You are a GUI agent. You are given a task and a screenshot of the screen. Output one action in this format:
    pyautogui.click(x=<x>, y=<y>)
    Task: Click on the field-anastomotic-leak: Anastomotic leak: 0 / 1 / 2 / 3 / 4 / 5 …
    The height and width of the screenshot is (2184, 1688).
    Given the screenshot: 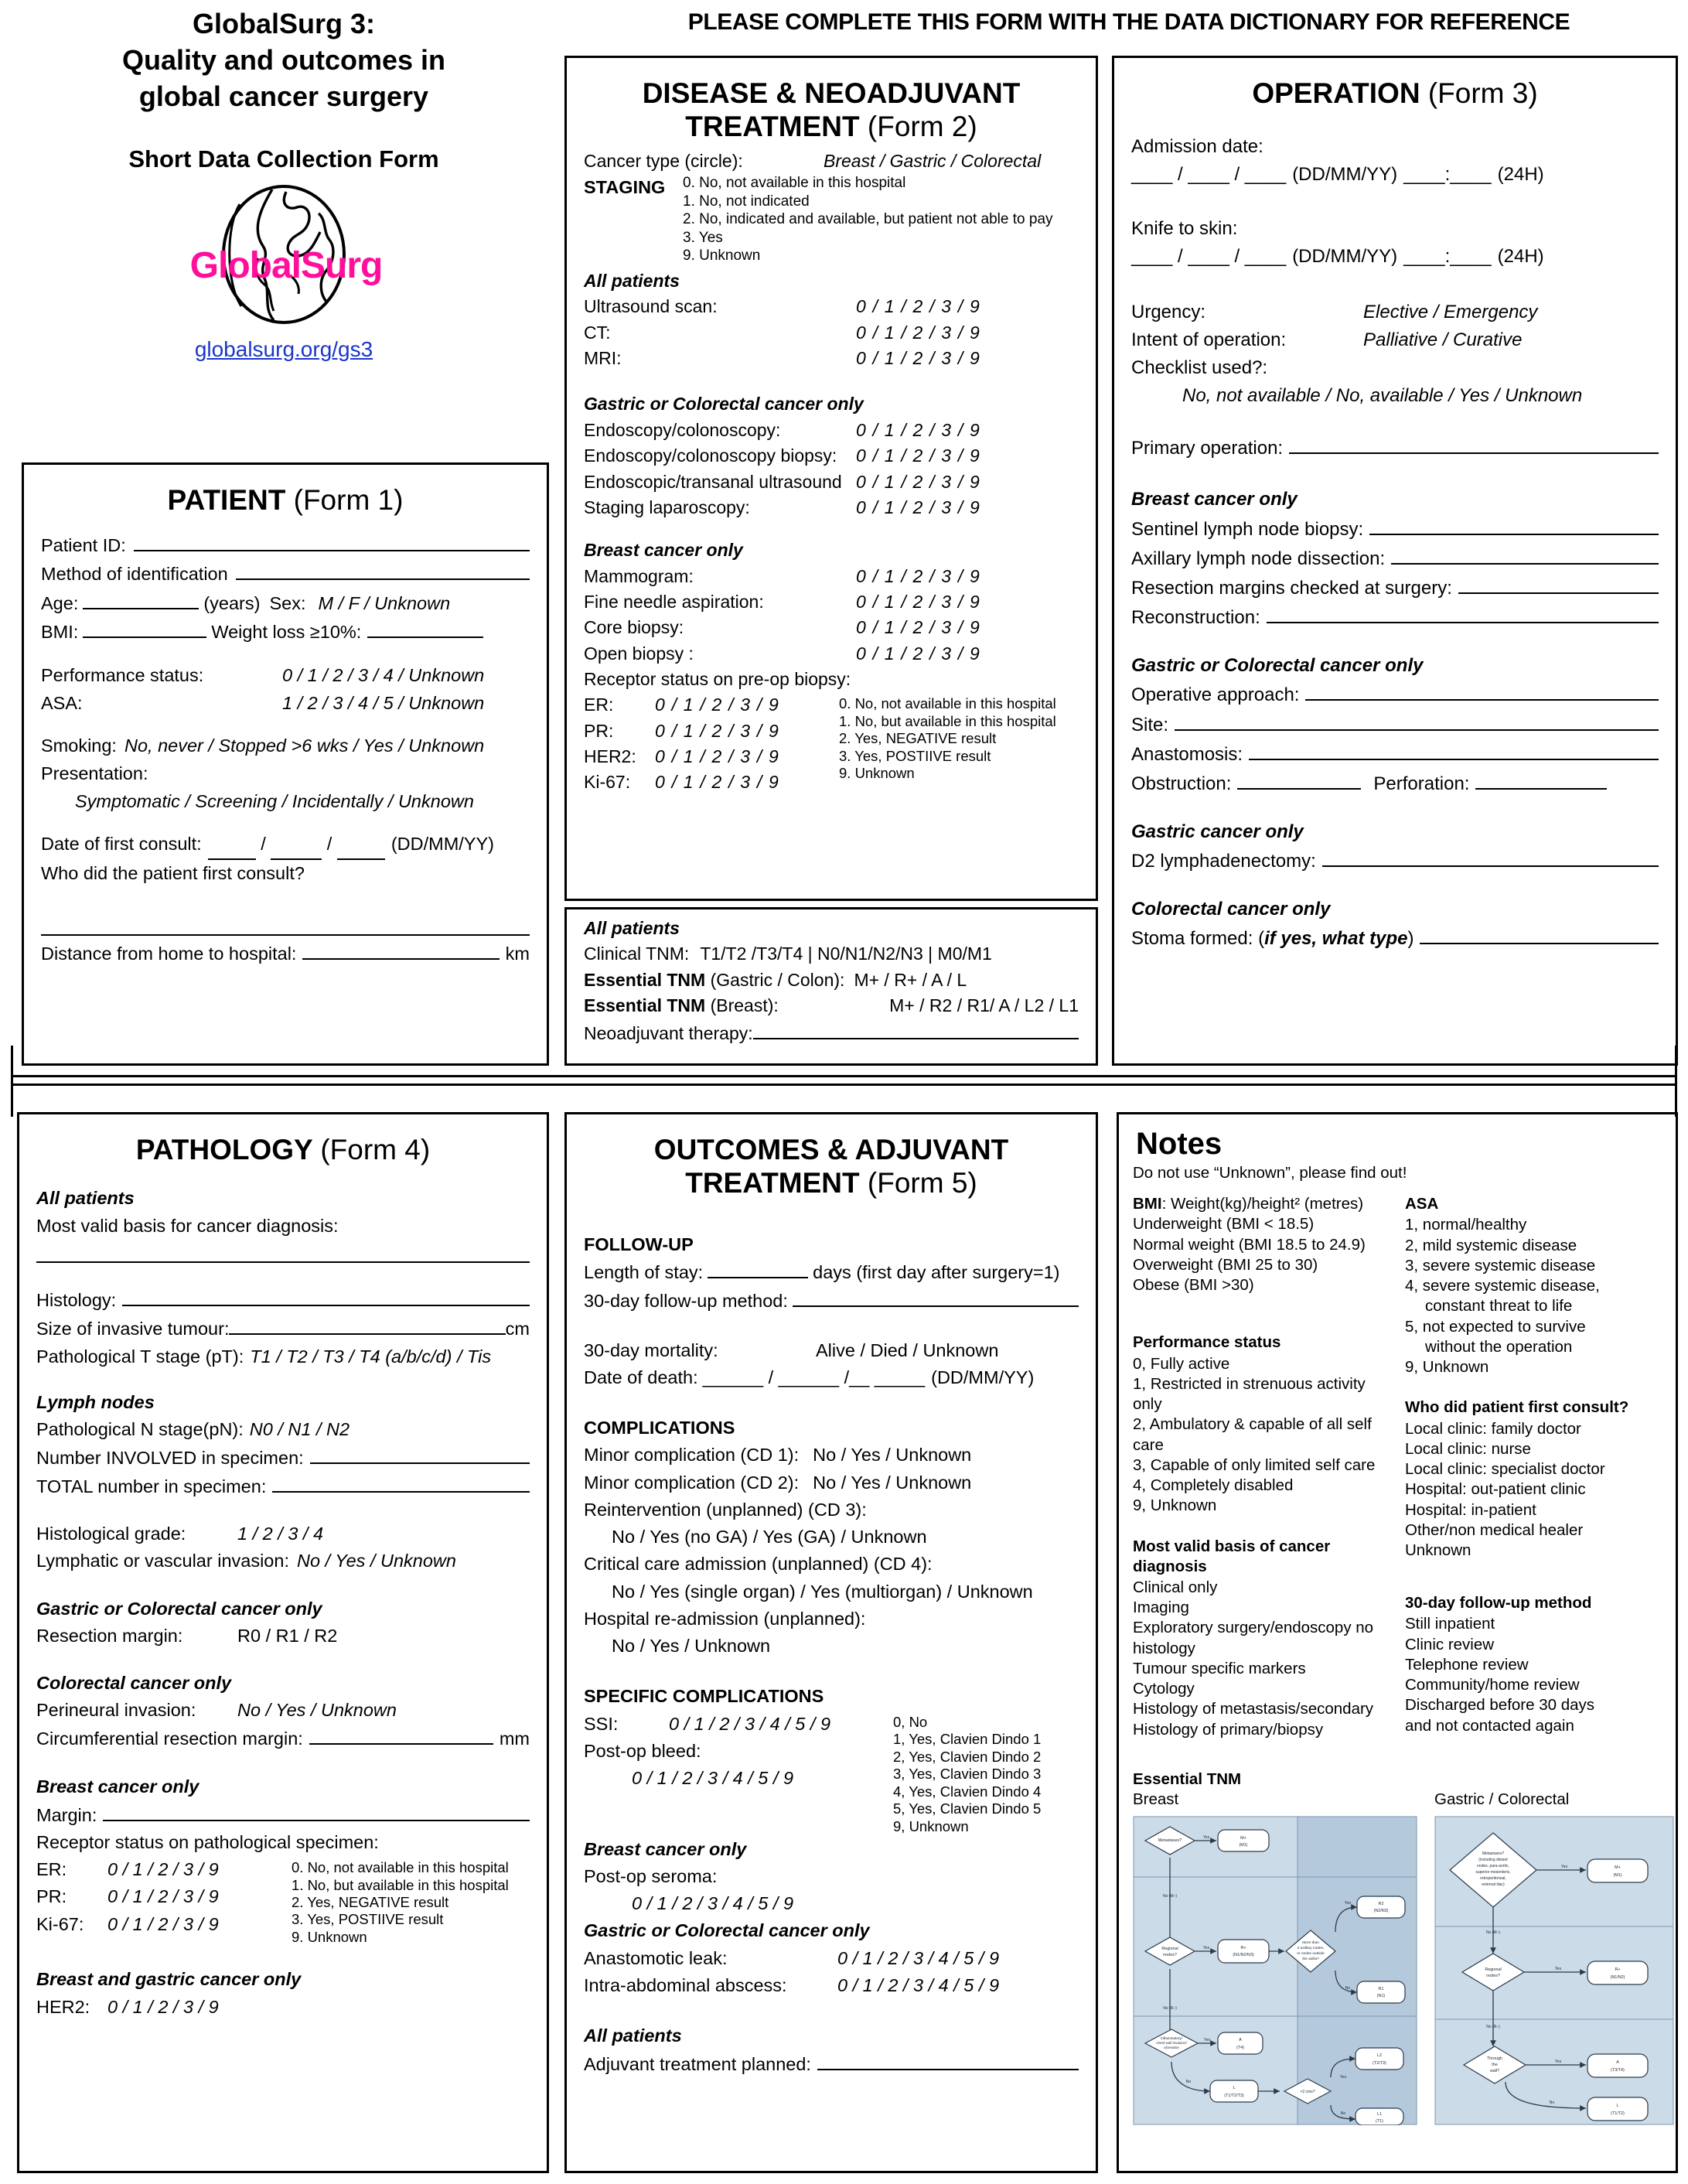 What is the action you would take?
    pyautogui.click(x=792, y=1957)
    